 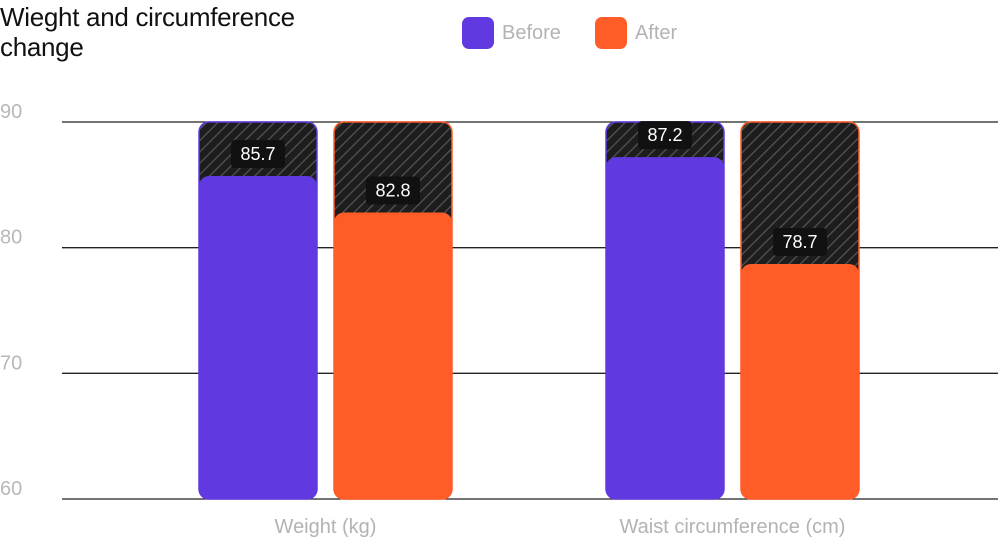 I want to click on legend: Before After, so click(x=586, y=33).